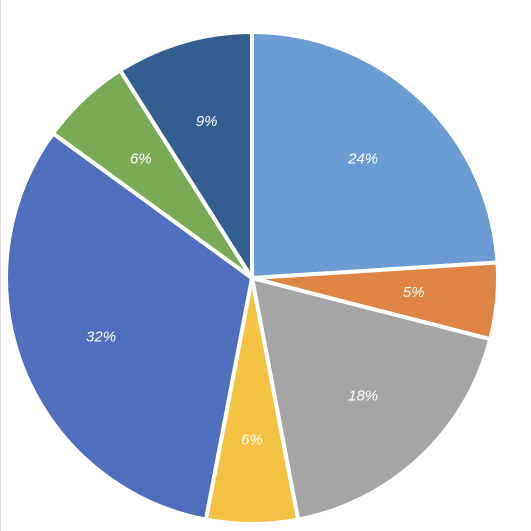 This screenshot has width=531, height=531. Describe the element at coordinates (363, 395) in the screenshot. I see `pie-data-label-3: 18%` at that location.